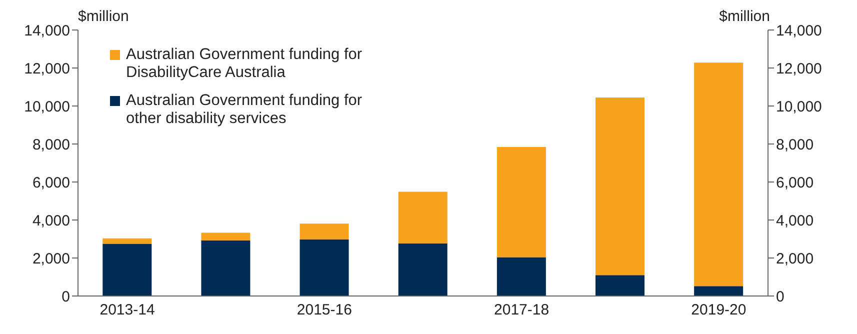  Describe the element at coordinates (47, 69) in the screenshot. I see `y-tick-label: 12,000` at that location.